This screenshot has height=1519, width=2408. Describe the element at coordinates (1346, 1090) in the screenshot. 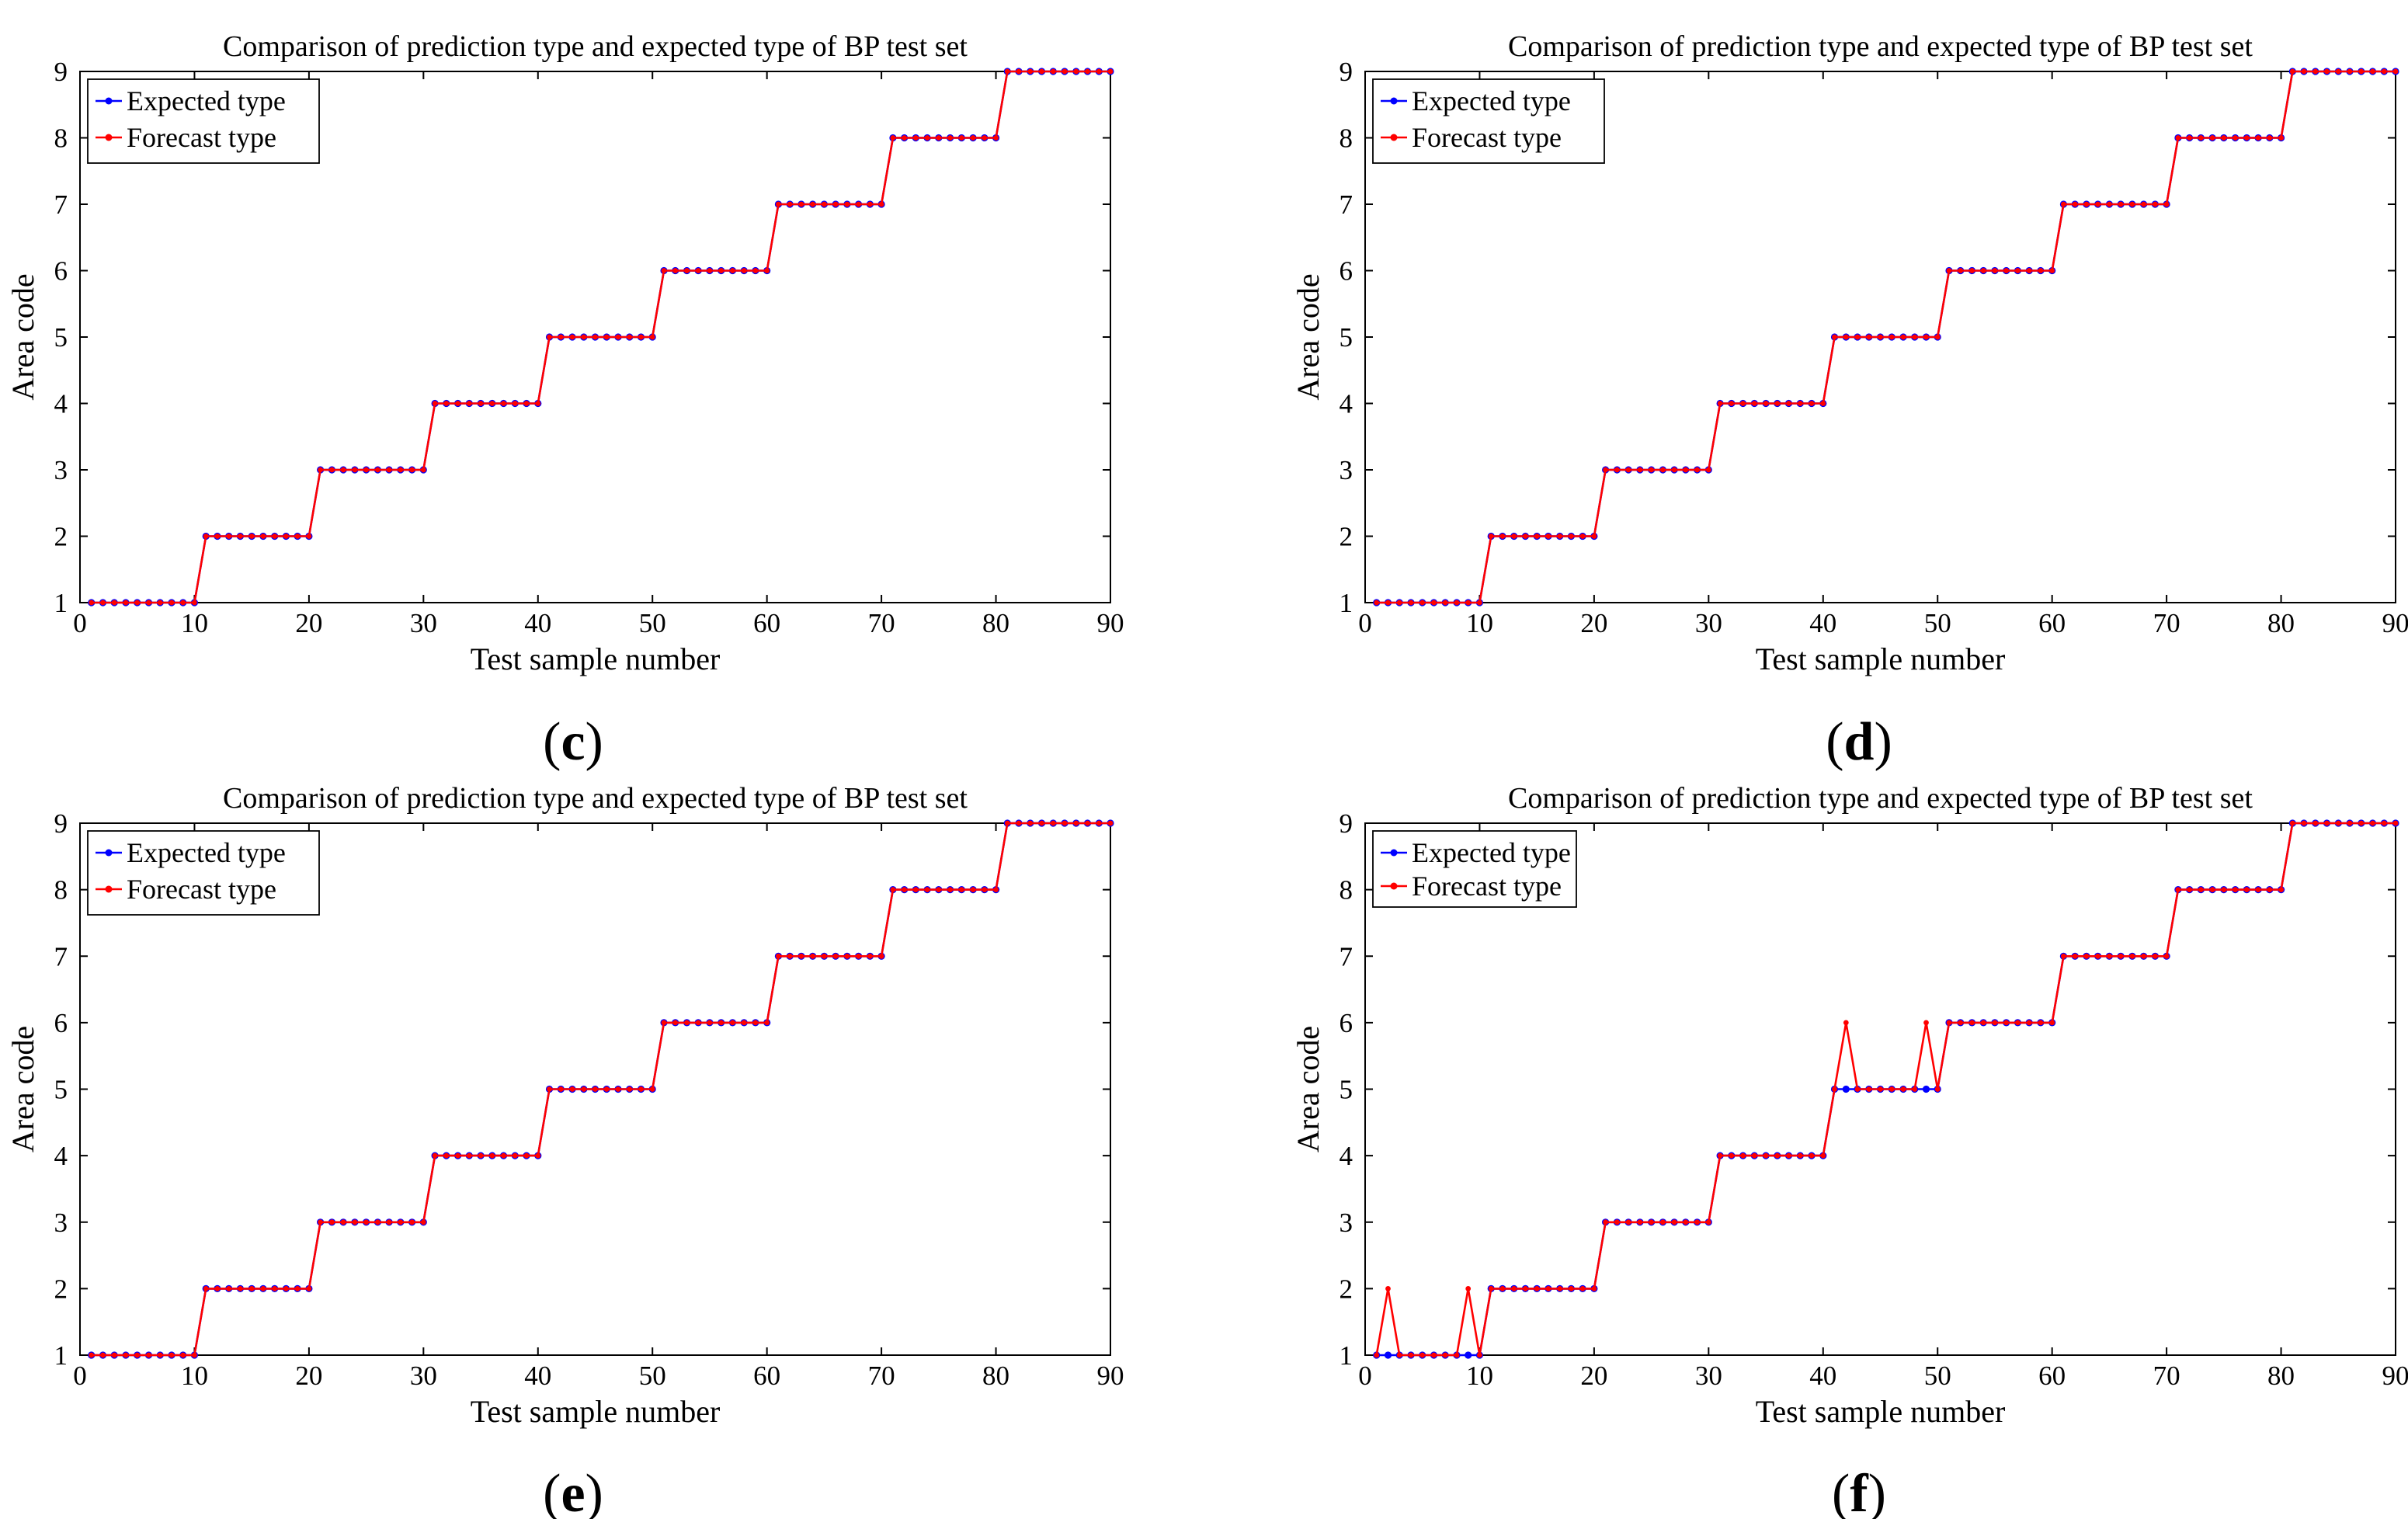

I see `y-tick-label: 5` at that location.